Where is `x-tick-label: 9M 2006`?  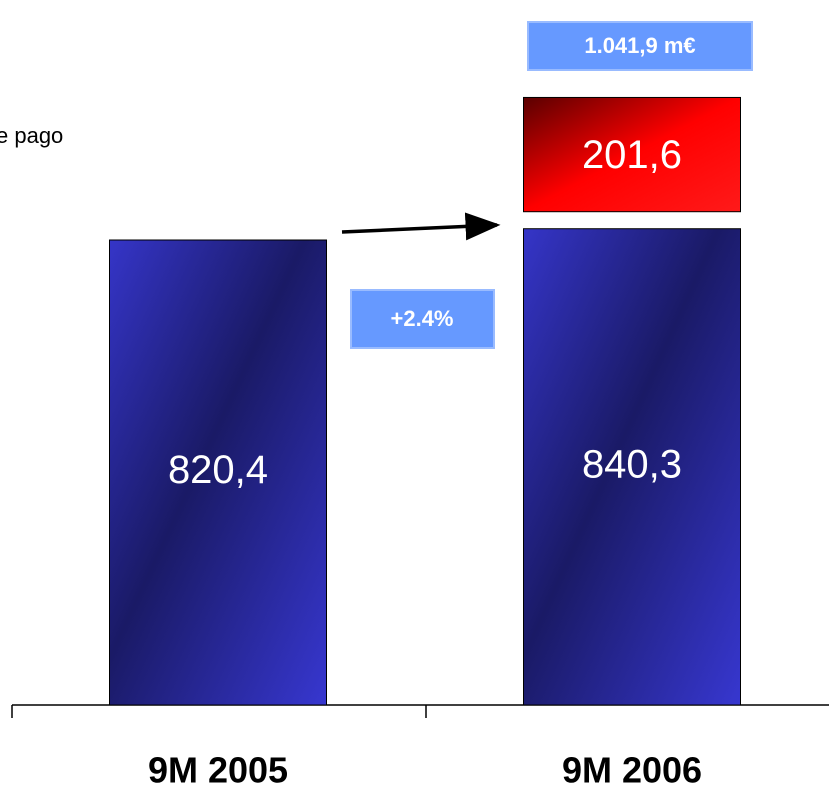 x-tick-label: 9M 2006 is located at coordinates (632, 770).